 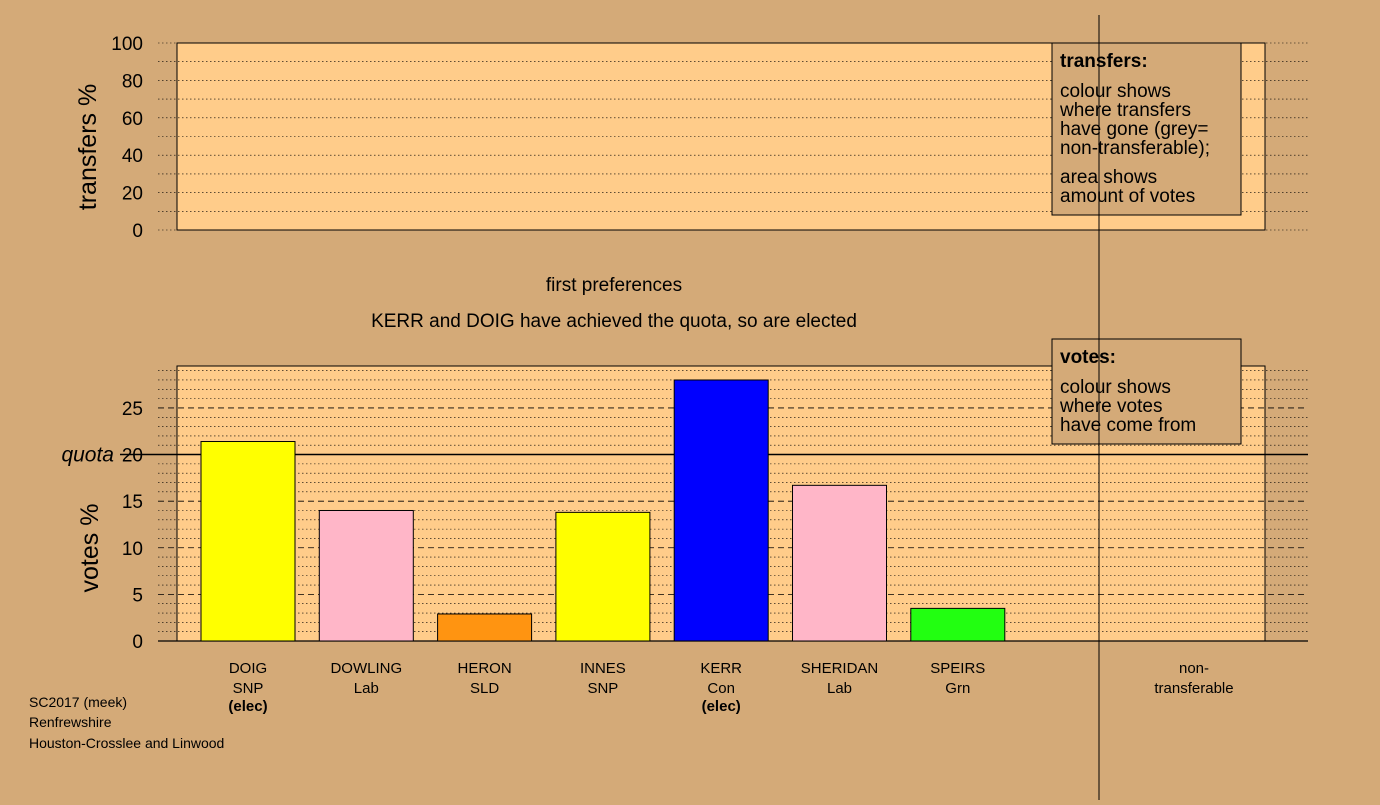 I want to click on votes-legend-title: votes:, so click(x=1088, y=357).